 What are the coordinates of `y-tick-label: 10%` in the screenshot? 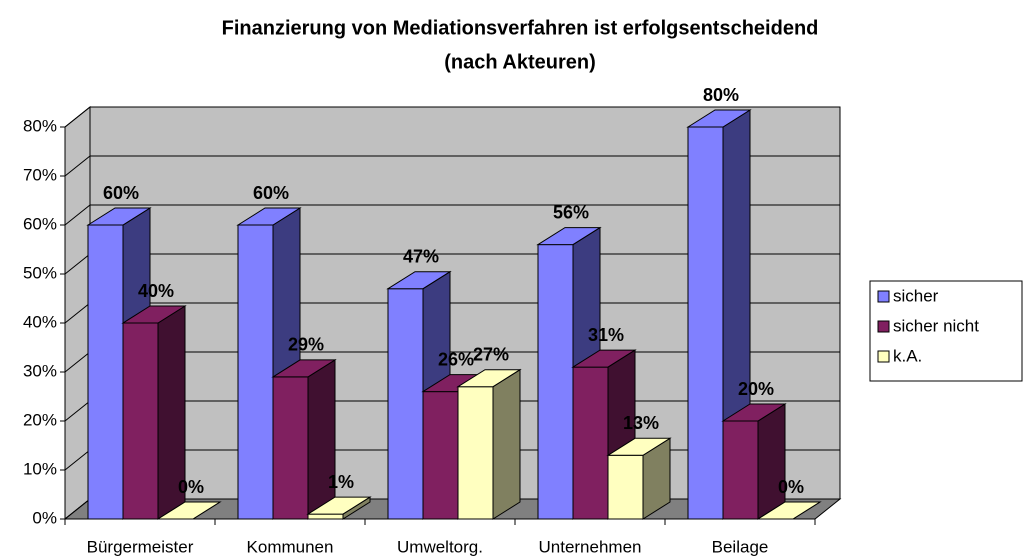 It's located at (40, 468).